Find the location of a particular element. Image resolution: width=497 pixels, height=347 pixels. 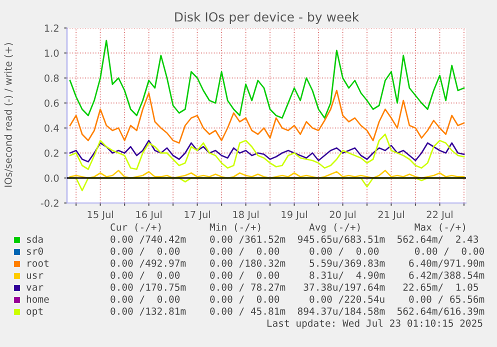

legend-label: var is located at coordinates (35, 288).